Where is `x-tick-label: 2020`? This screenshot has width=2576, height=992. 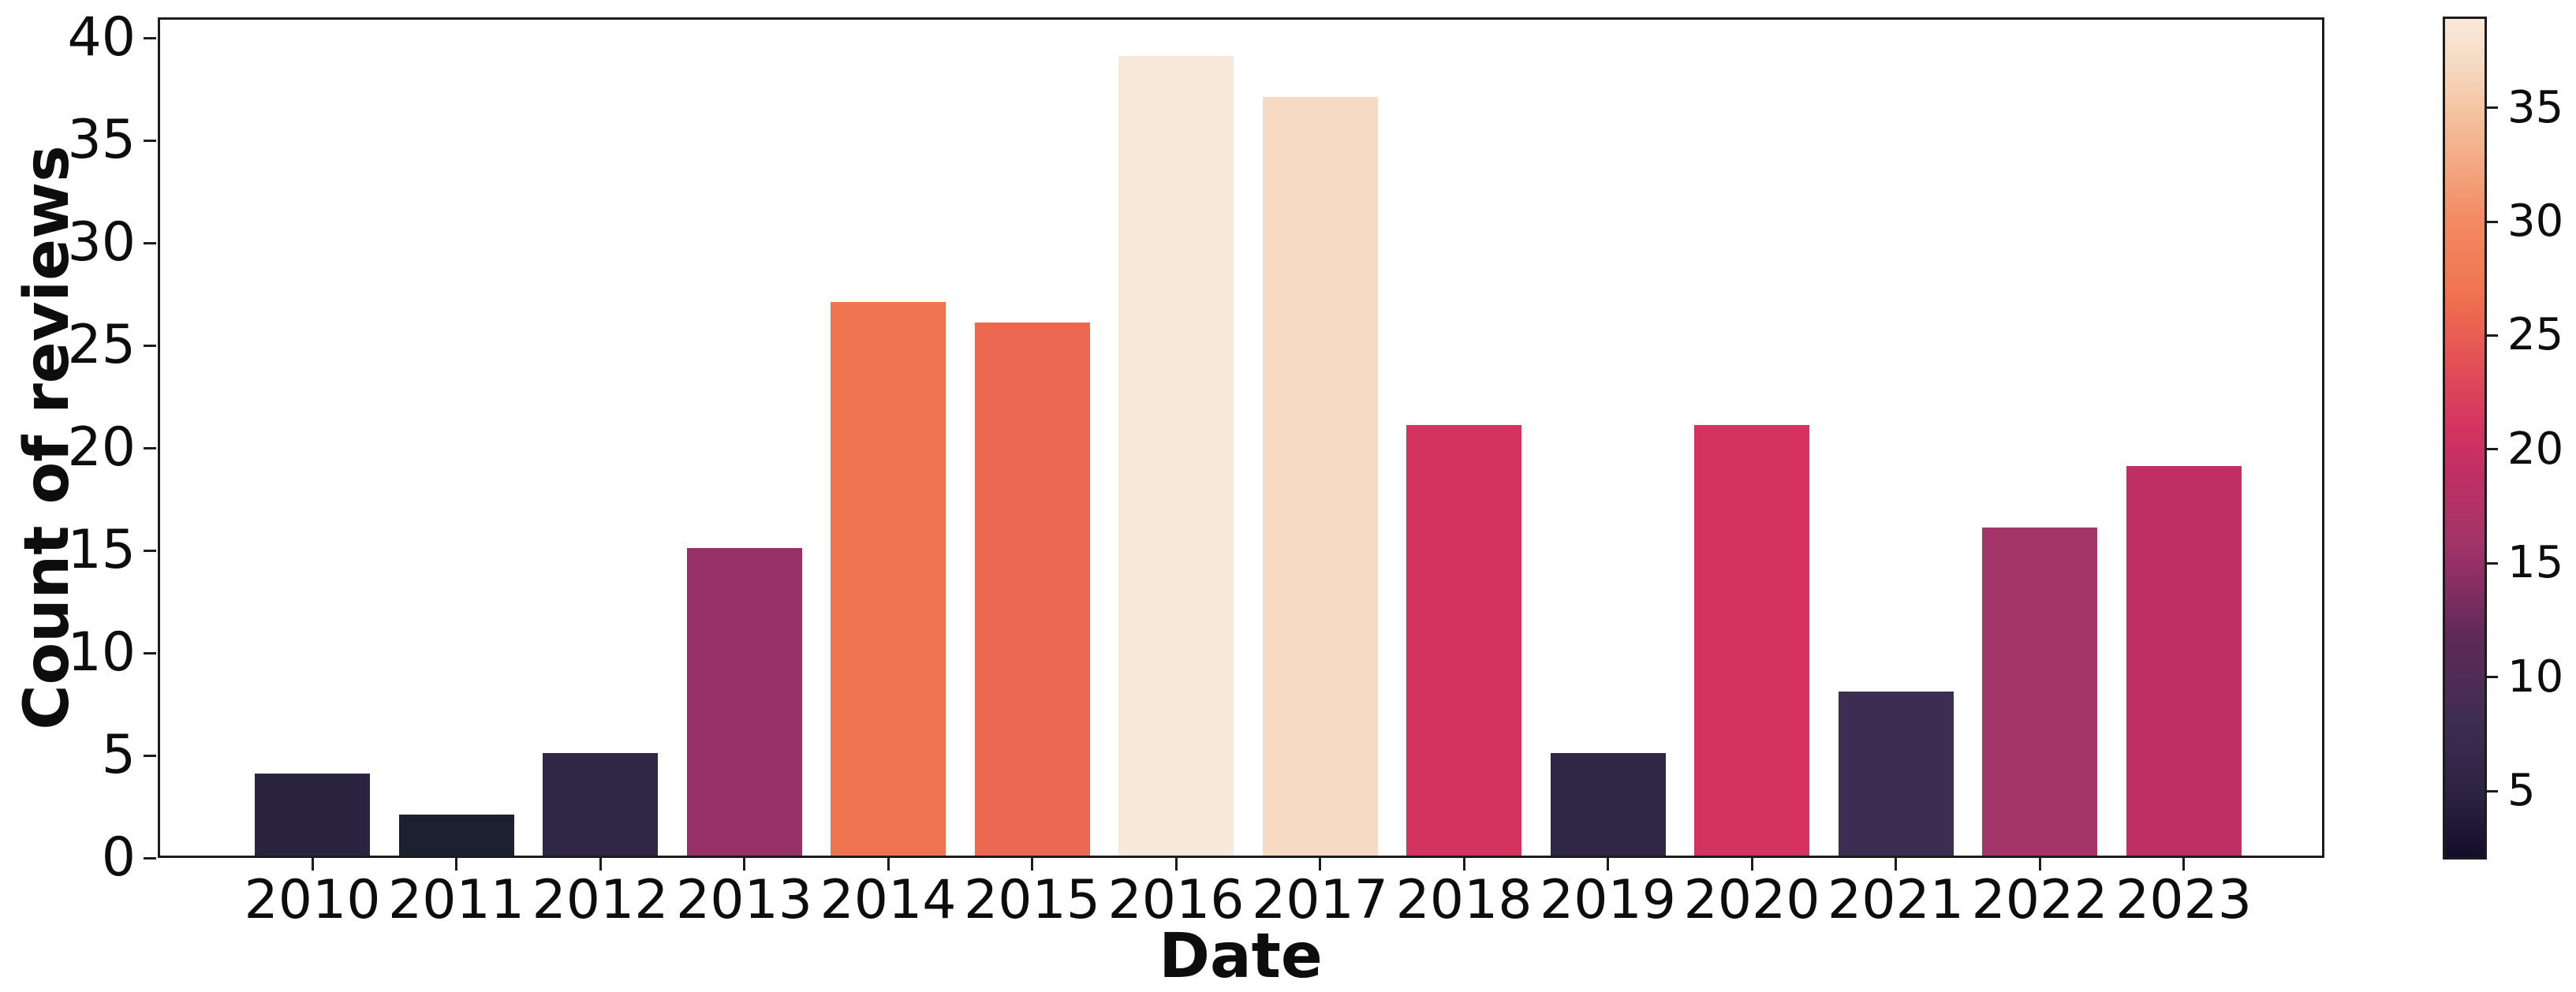 x-tick-label: 2020 is located at coordinates (1751, 900).